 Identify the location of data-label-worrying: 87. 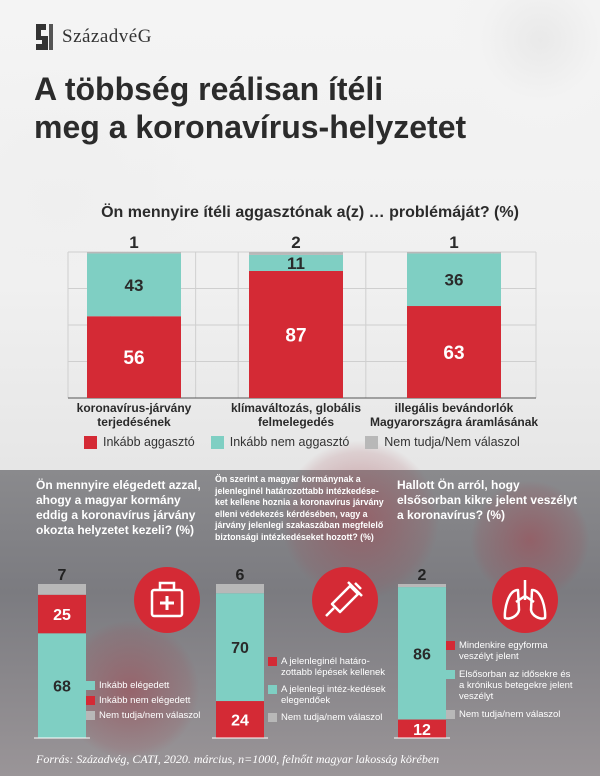
(295, 335).